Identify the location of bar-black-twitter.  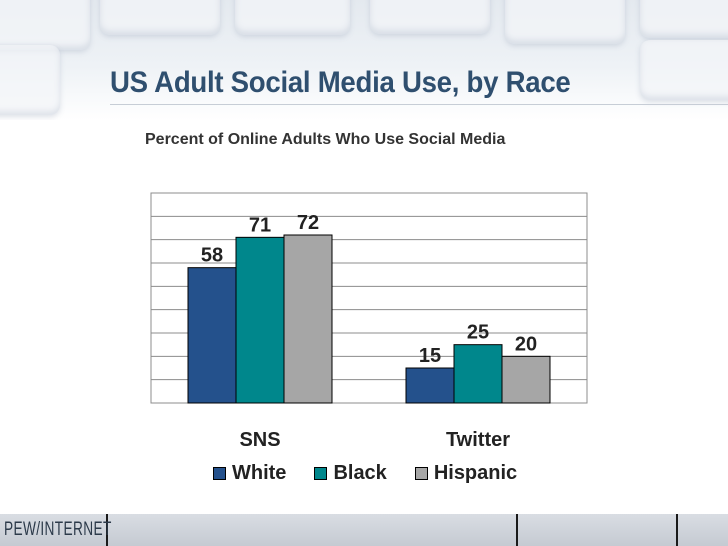
(478, 374).